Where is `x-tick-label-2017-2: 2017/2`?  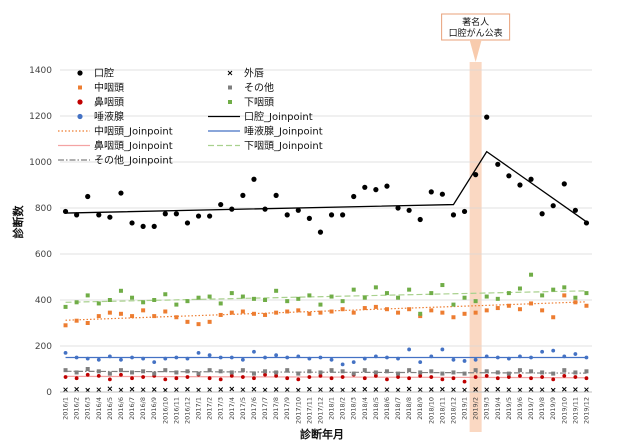
x-tick-label-2017-2: 2017/2 is located at coordinates (210, 408).